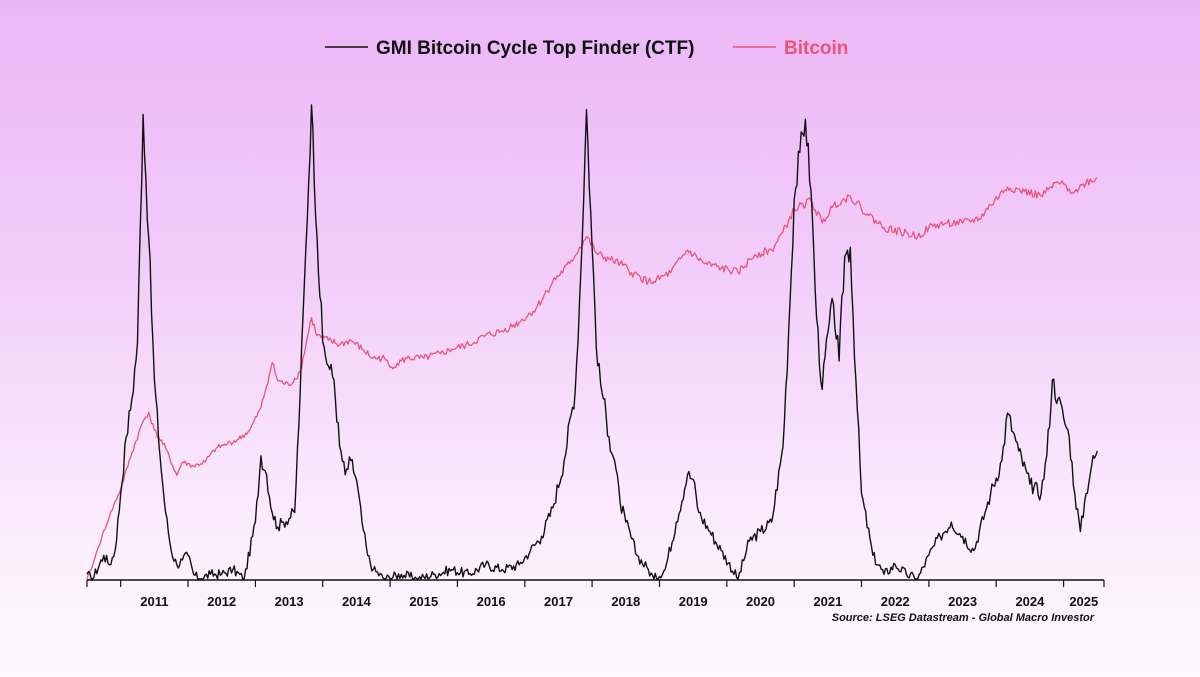  What do you see at coordinates (289, 601) in the screenshot?
I see `x-tick-label-2013: 2013` at bounding box center [289, 601].